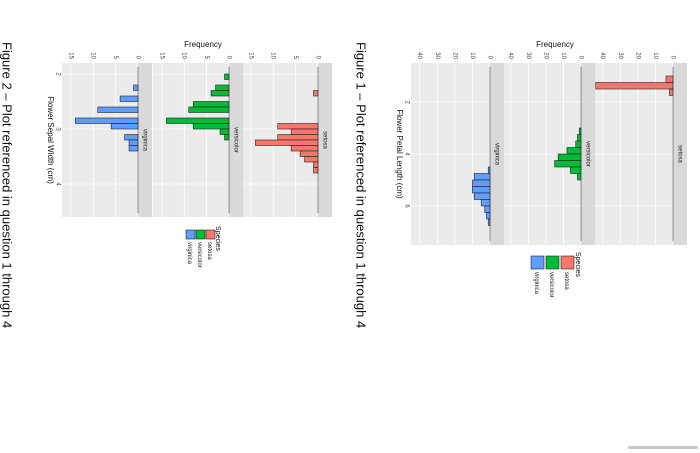 Image resolution: width=700 pixels, height=453 pixels. Describe the element at coordinates (663, 447) in the screenshot. I see `horizontal-scrollbar` at that location.